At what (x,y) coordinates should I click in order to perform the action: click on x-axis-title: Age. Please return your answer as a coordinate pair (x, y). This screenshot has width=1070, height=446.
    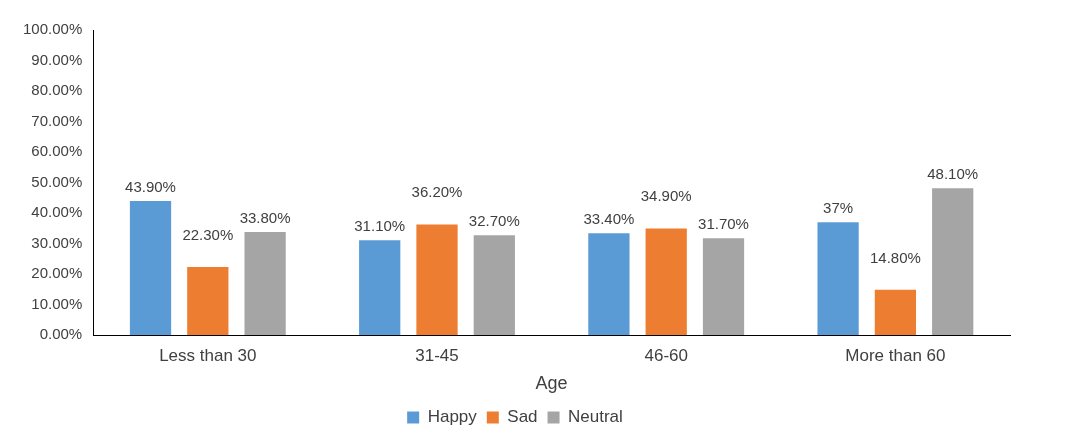
    Looking at the image, I should click on (551, 383).